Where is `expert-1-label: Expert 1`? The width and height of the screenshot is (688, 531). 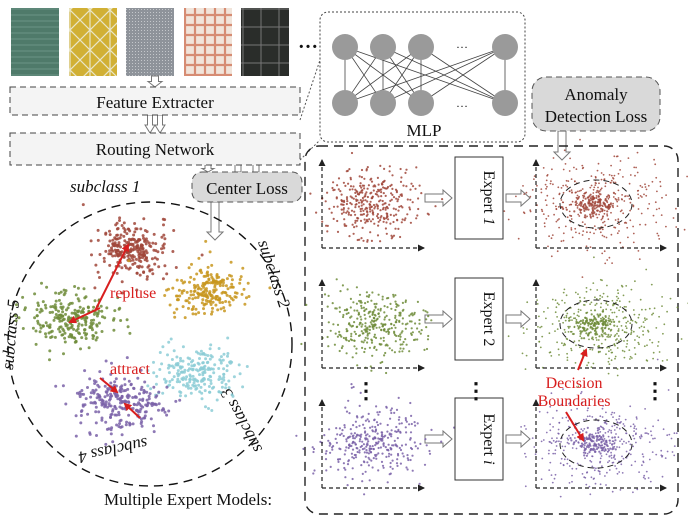 expert-1-label: Expert 1 is located at coordinates (488, 198).